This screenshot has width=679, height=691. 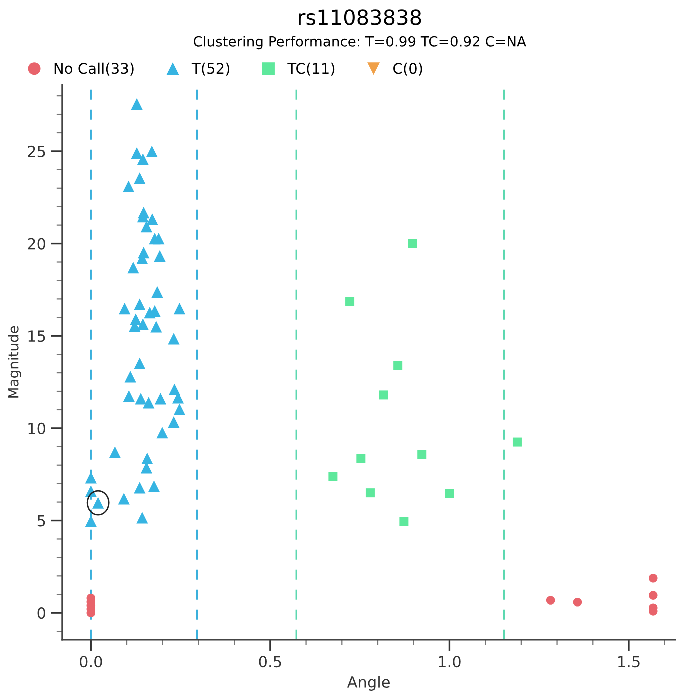 What do you see at coordinates (37, 244) in the screenshot?
I see `y-tick-label: 20` at bounding box center [37, 244].